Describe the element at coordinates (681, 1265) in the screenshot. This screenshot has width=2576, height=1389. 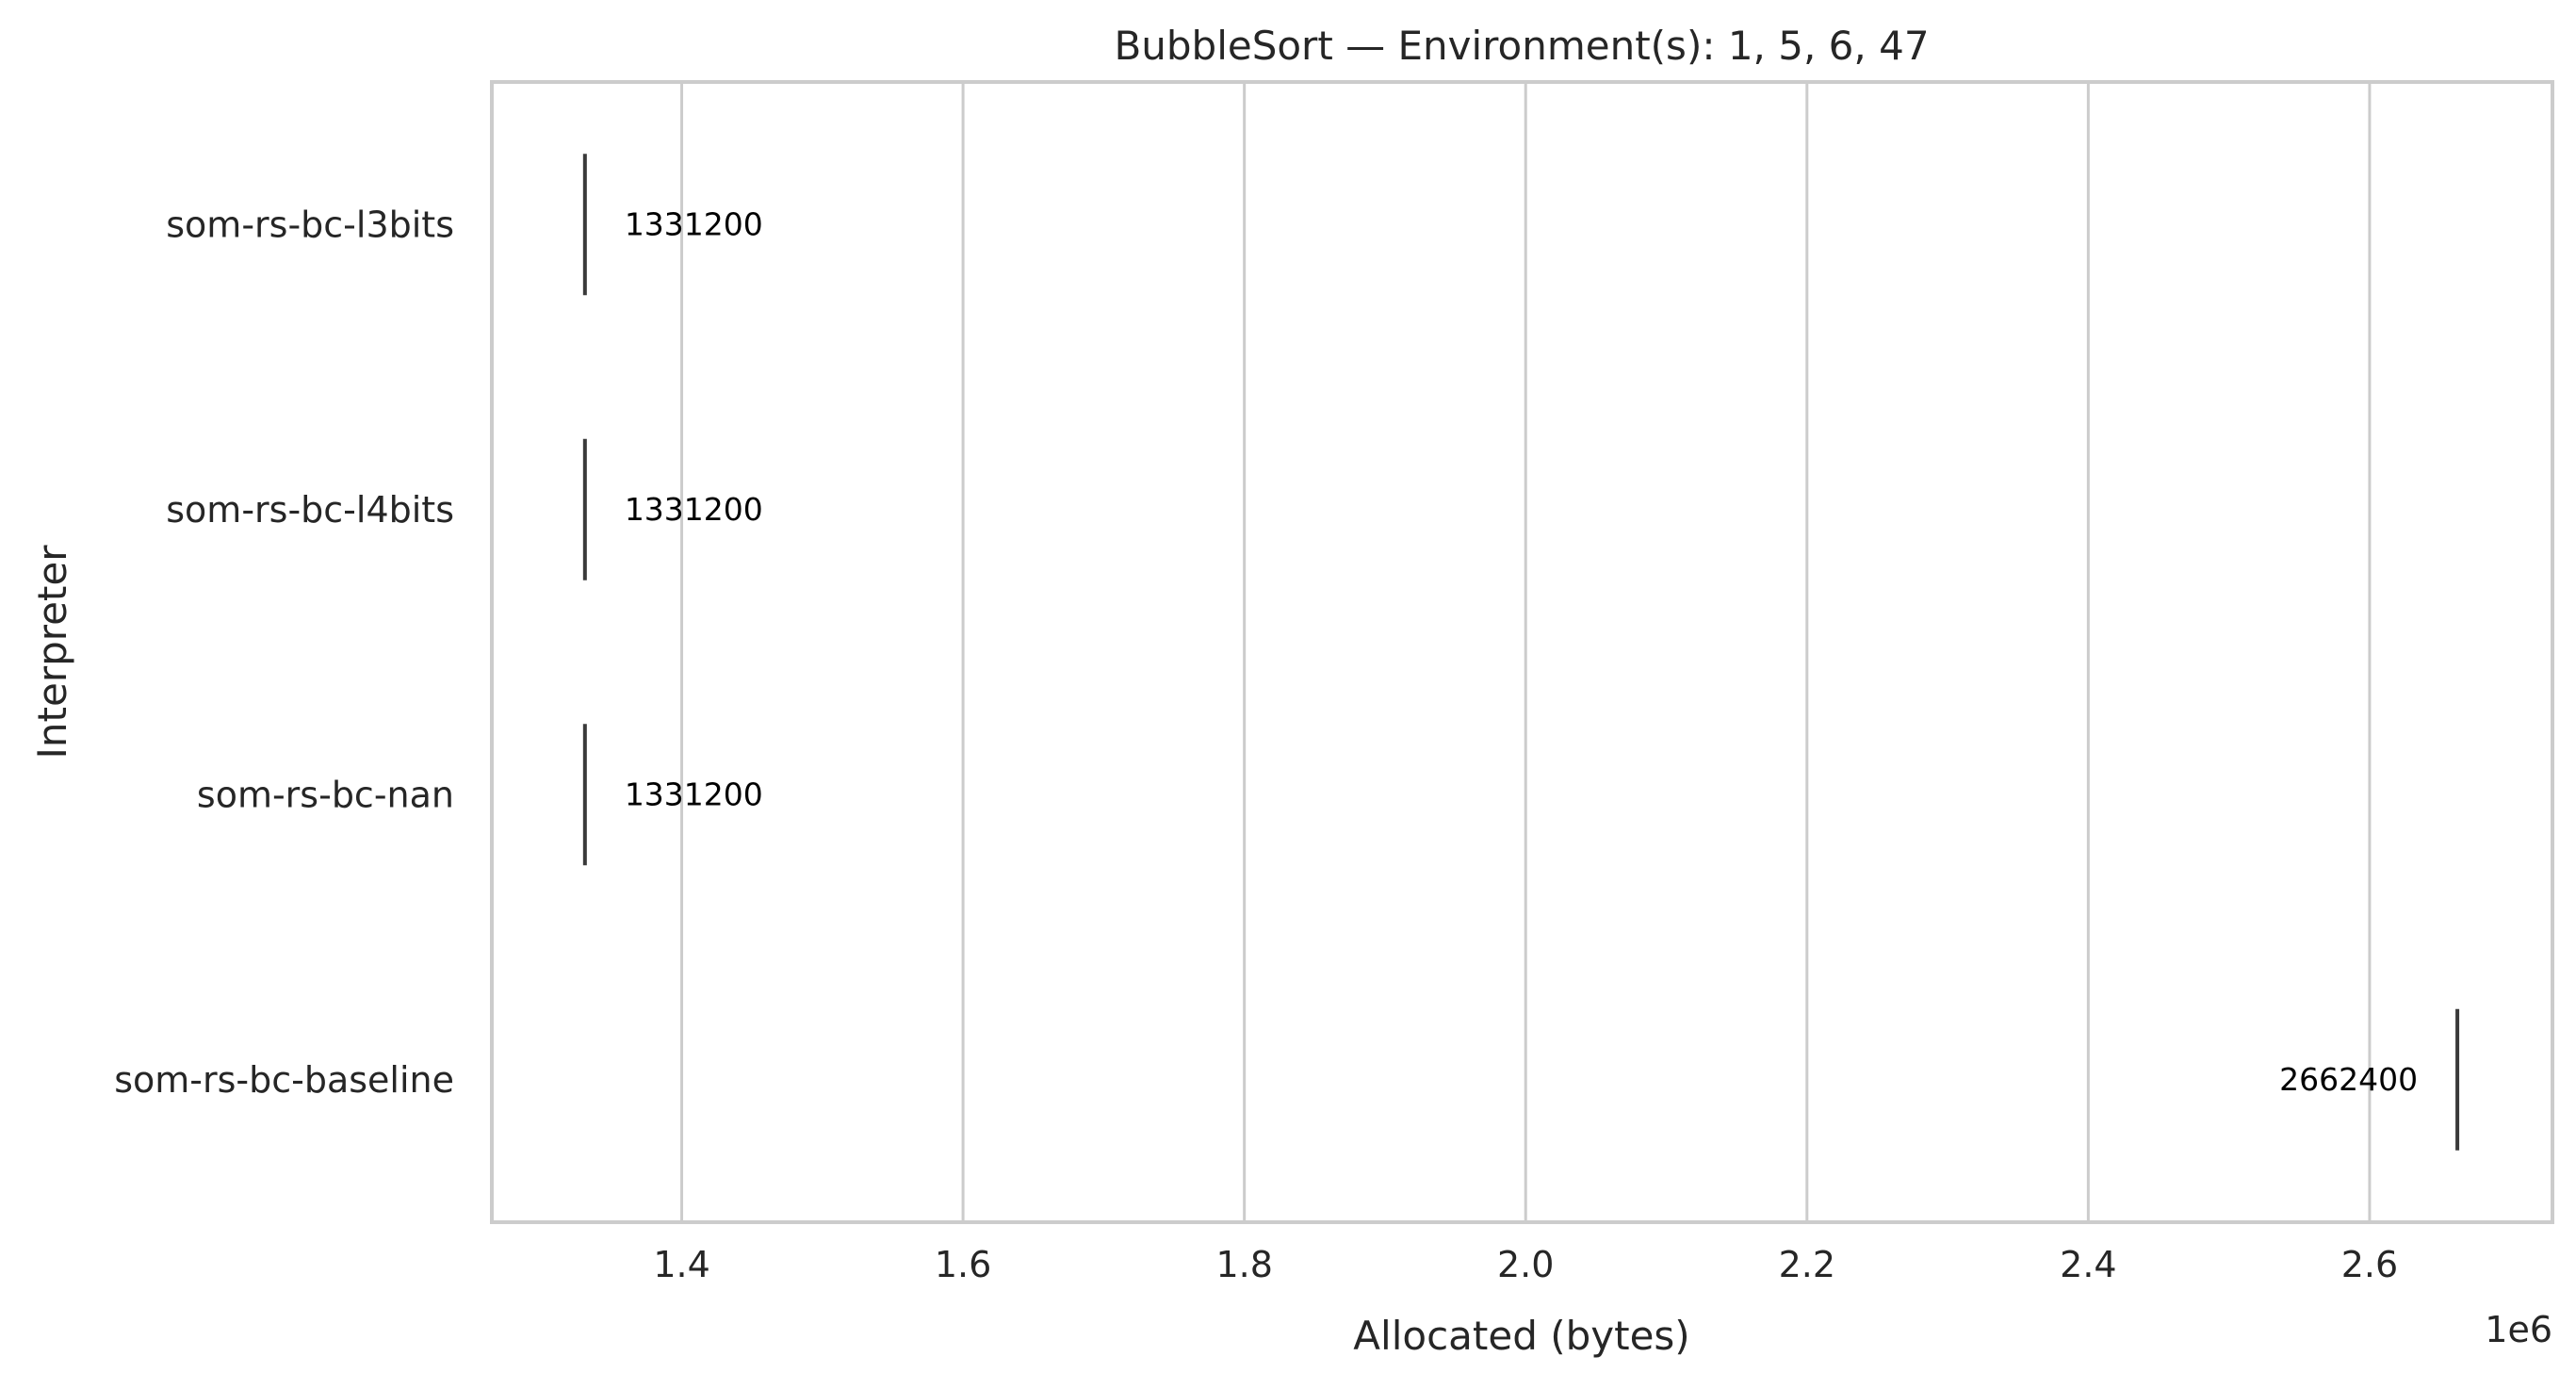
I see `x-tick-label: 1.4` at that location.